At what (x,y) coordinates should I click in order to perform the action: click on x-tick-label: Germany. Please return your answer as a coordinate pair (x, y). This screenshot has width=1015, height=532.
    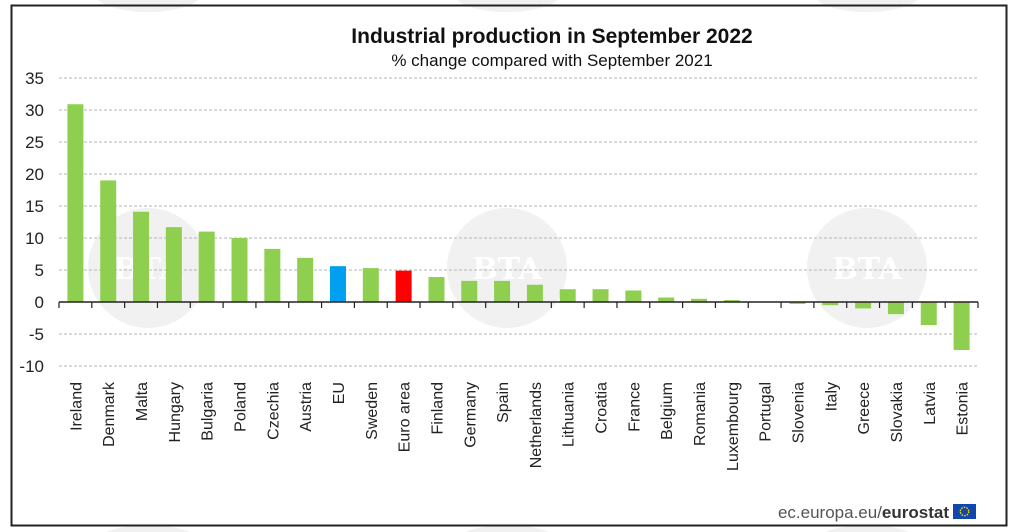
    Looking at the image, I should click on (470, 415).